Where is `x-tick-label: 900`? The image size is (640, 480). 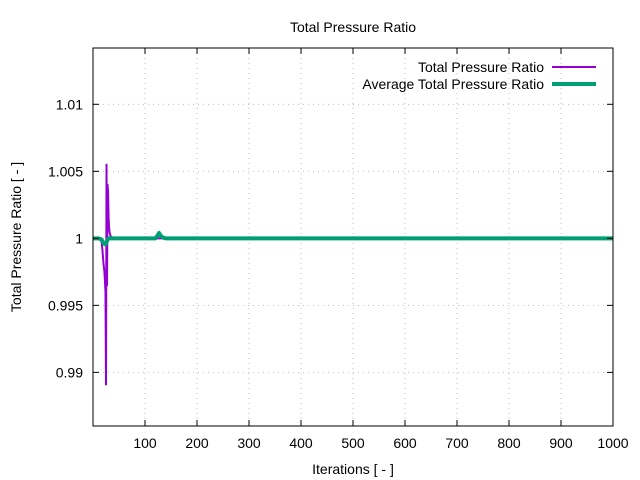 x-tick-label: 900 is located at coordinates (561, 443).